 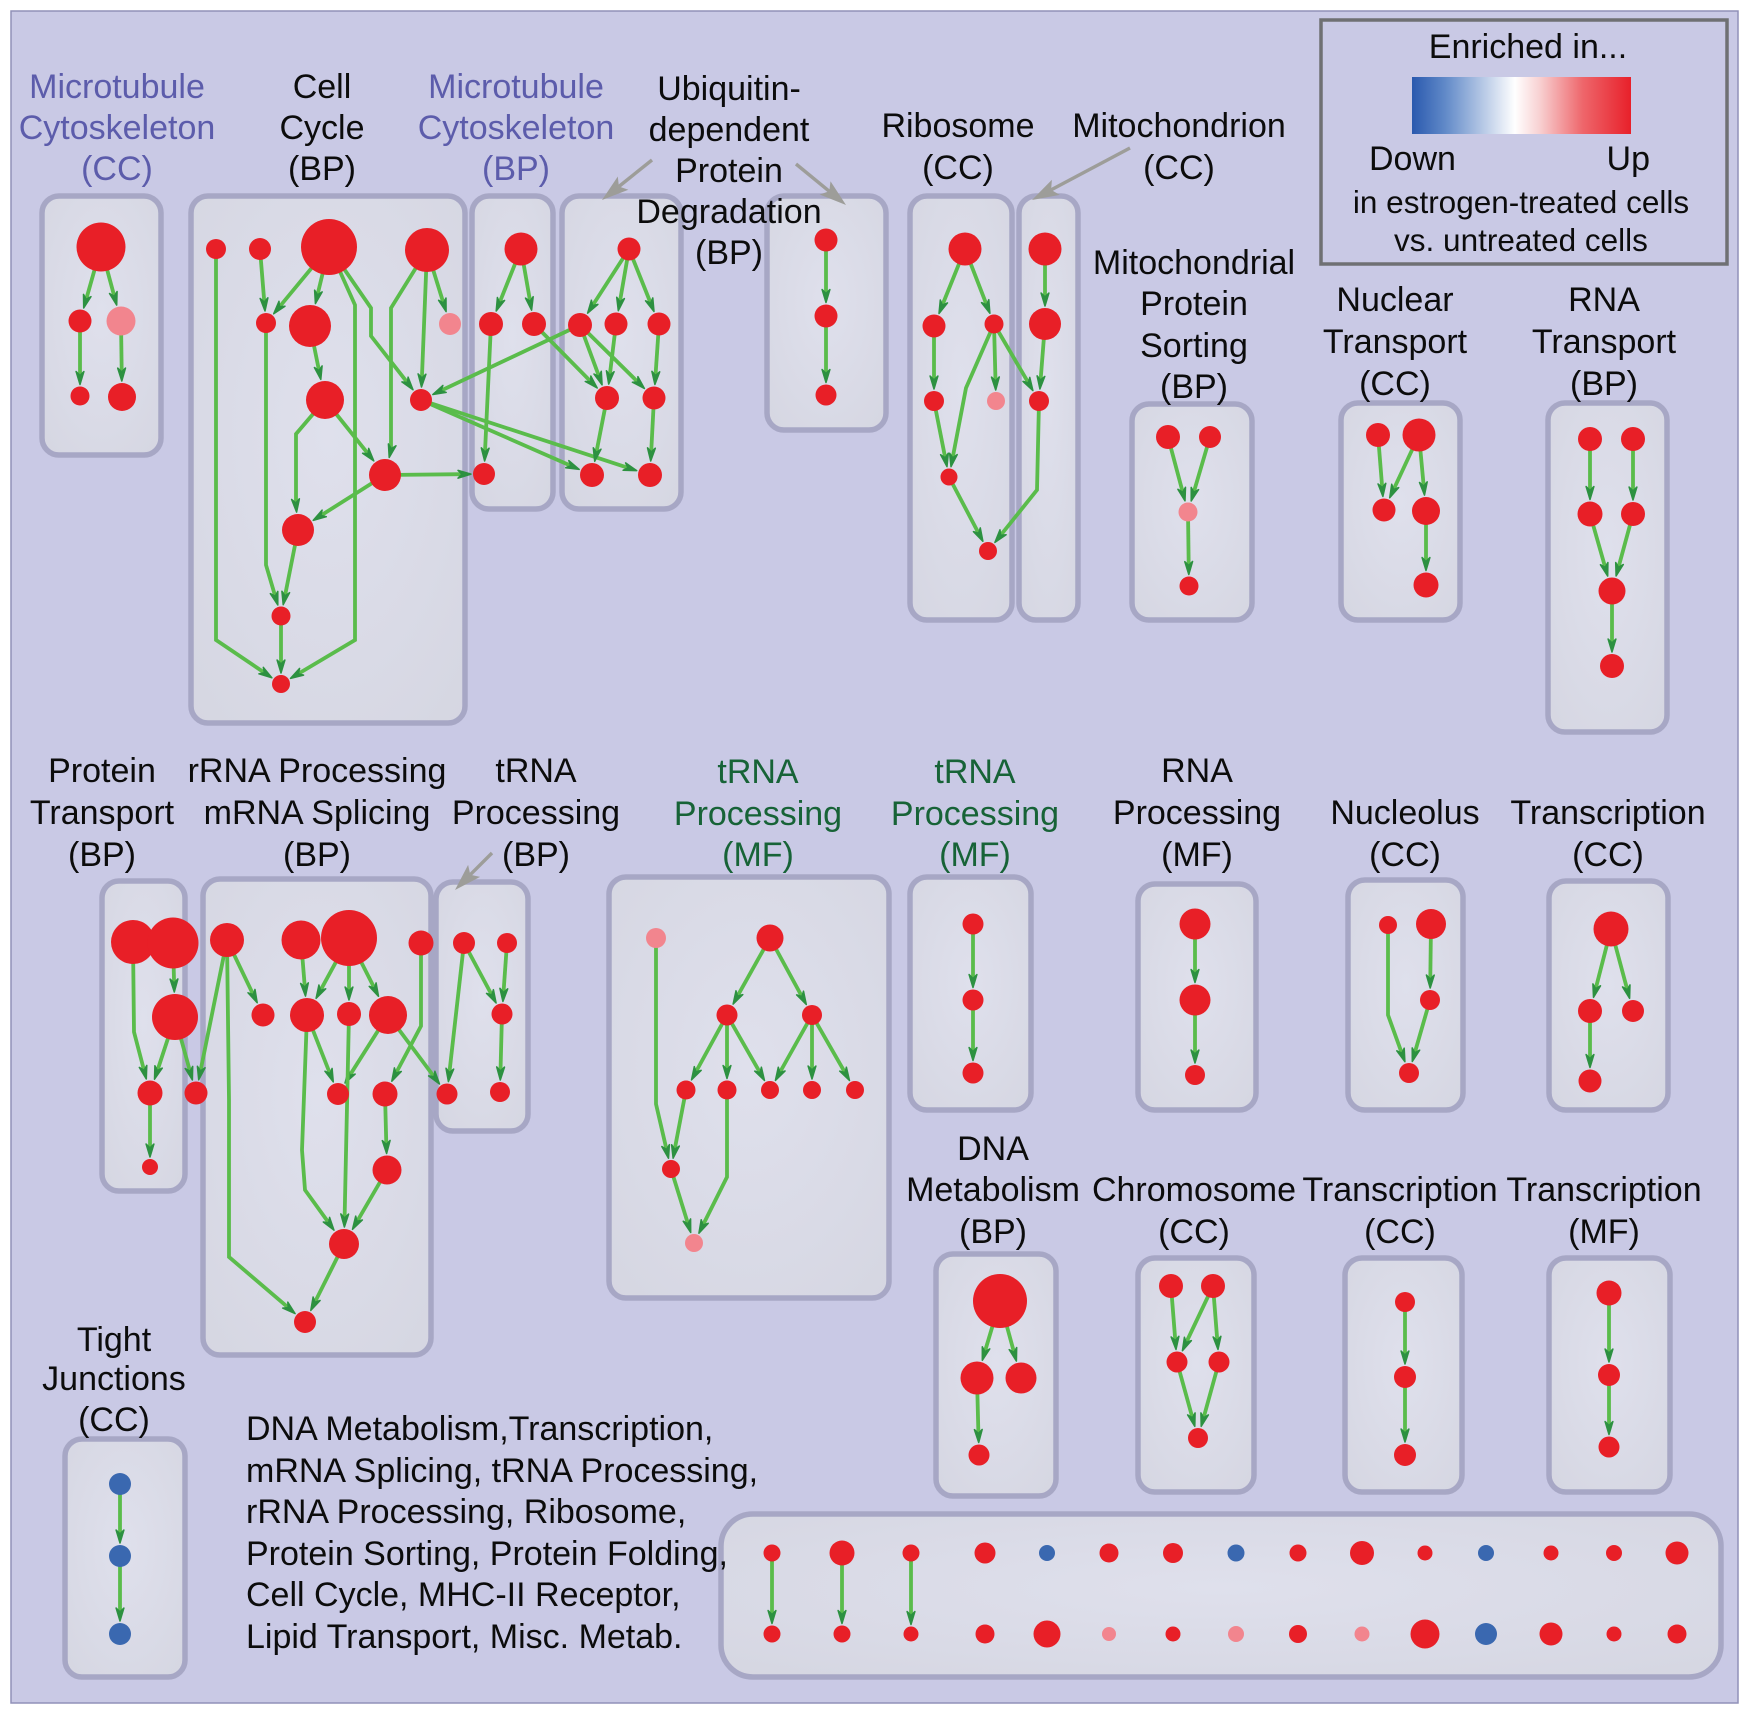 What do you see at coordinates (1412, 159) in the screenshot?
I see `svg-text: Down` at bounding box center [1412, 159].